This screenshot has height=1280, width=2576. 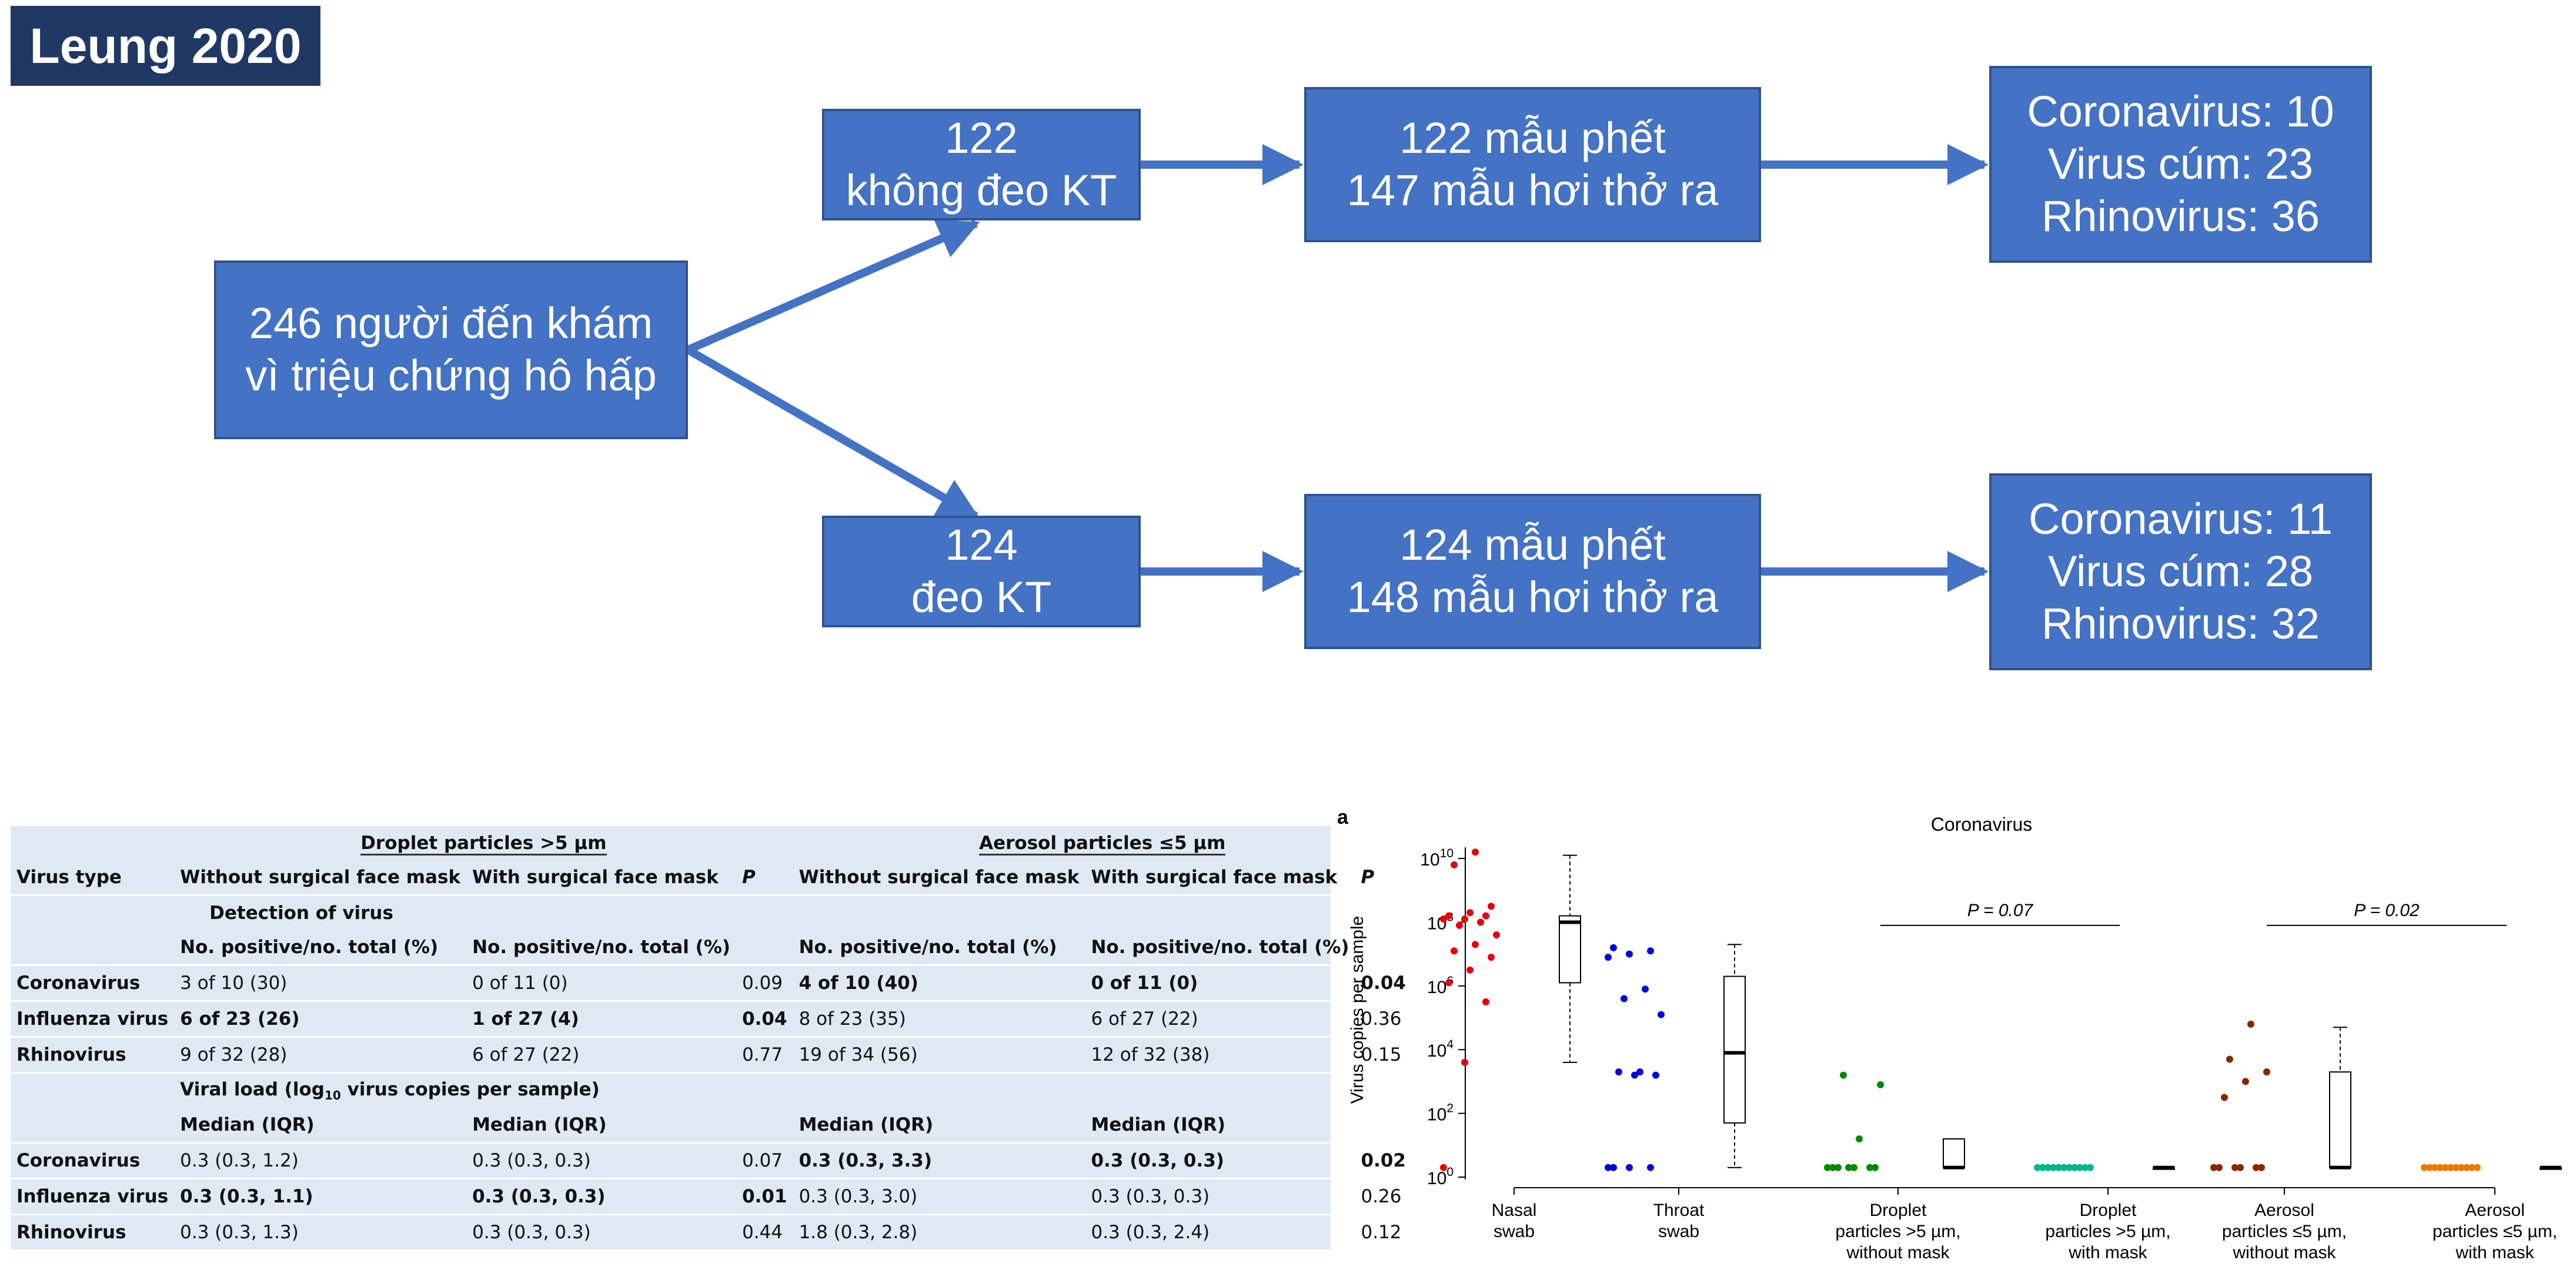 What do you see at coordinates (601, 982) in the screenshot?
I see `detection-droplet-with: 0 of 11 (0)` at bounding box center [601, 982].